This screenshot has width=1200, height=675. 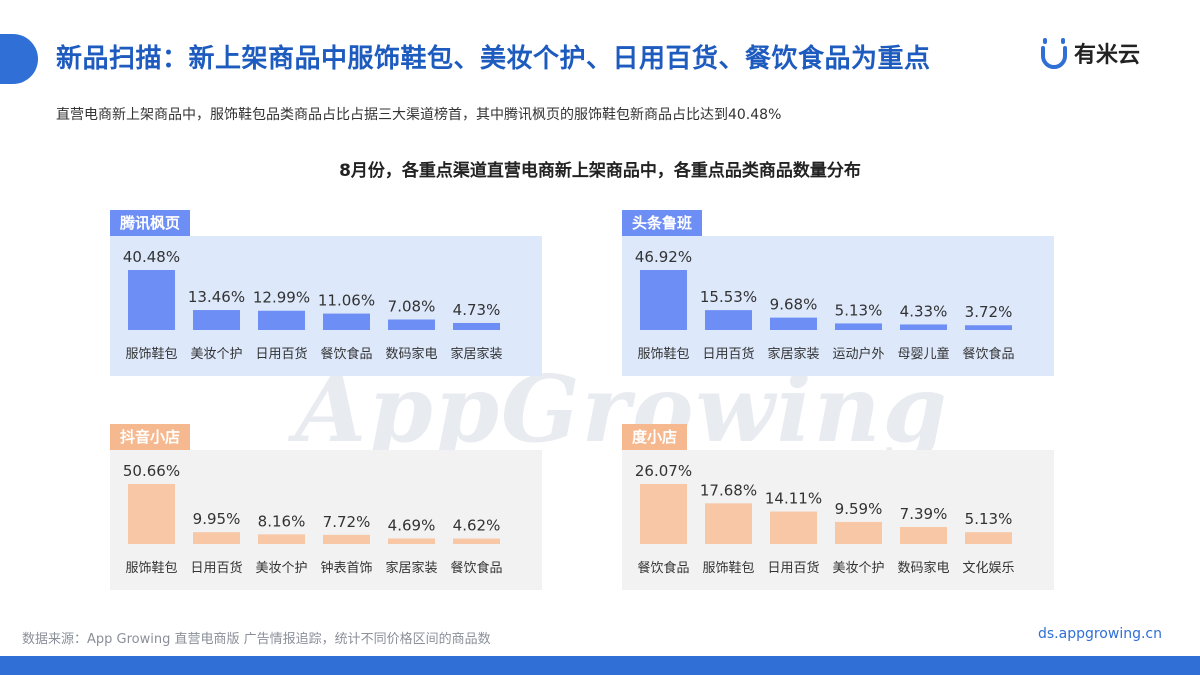 I want to click on category-label: 母婴儿童, so click(x=923, y=354).